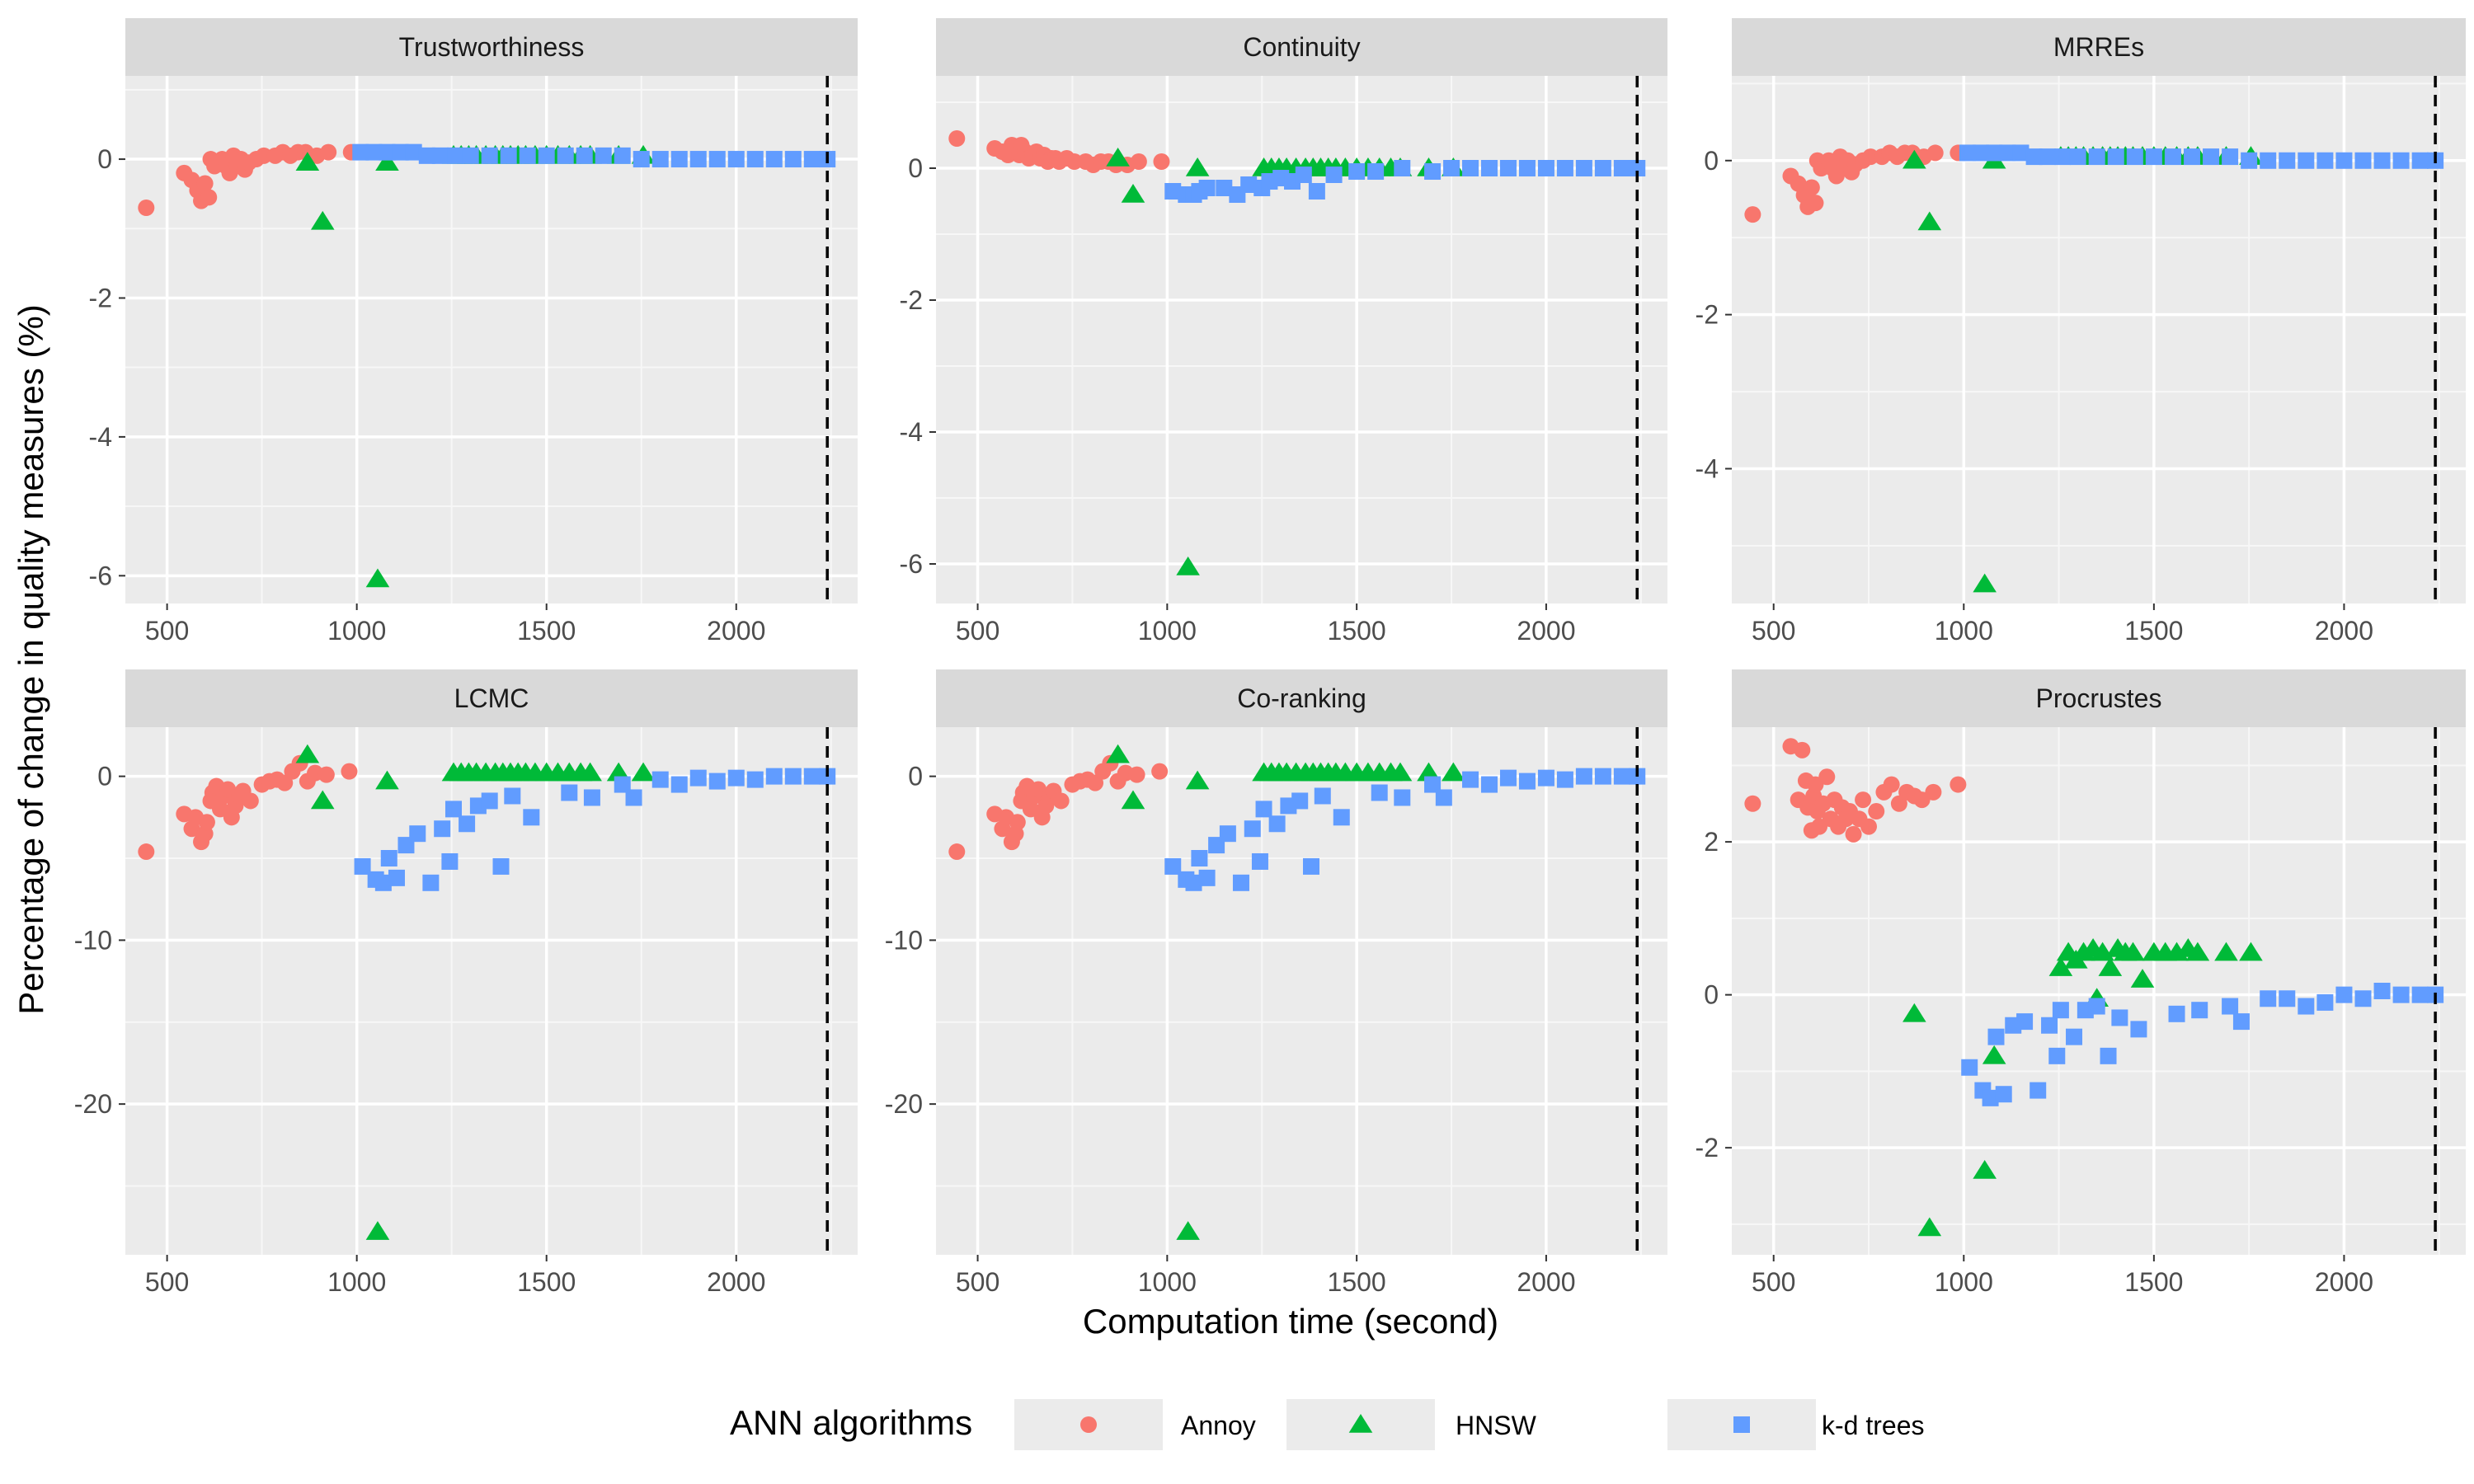 The image size is (2474, 1484). I want to click on legend-items: Annoy HNSW k-d trees, so click(1469, 1424).